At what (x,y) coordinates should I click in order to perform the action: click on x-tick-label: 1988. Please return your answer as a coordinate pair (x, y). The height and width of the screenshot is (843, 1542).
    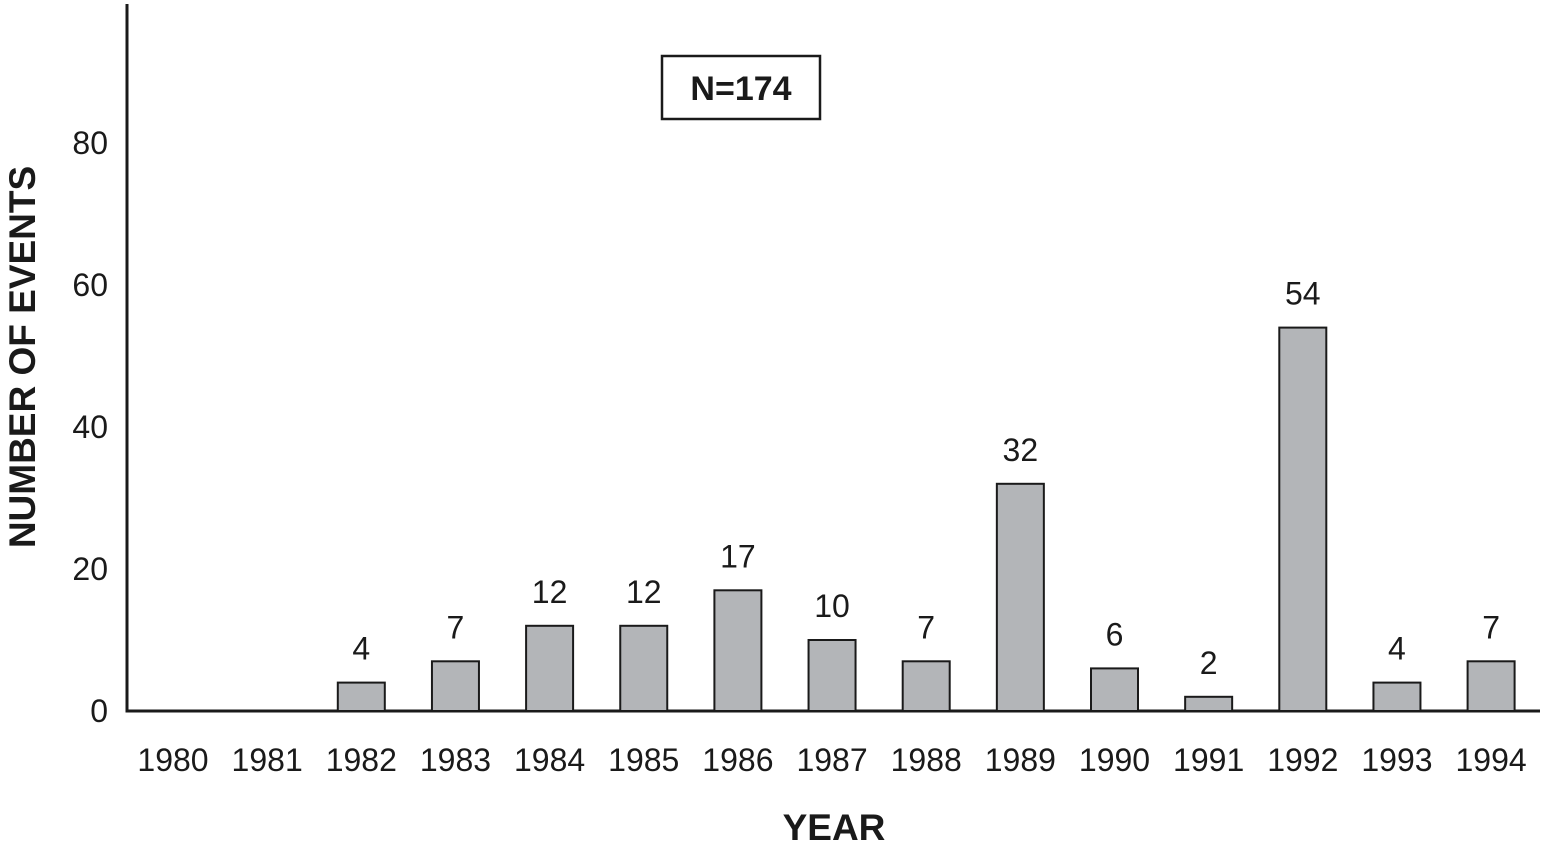
    Looking at the image, I should click on (926, 760).